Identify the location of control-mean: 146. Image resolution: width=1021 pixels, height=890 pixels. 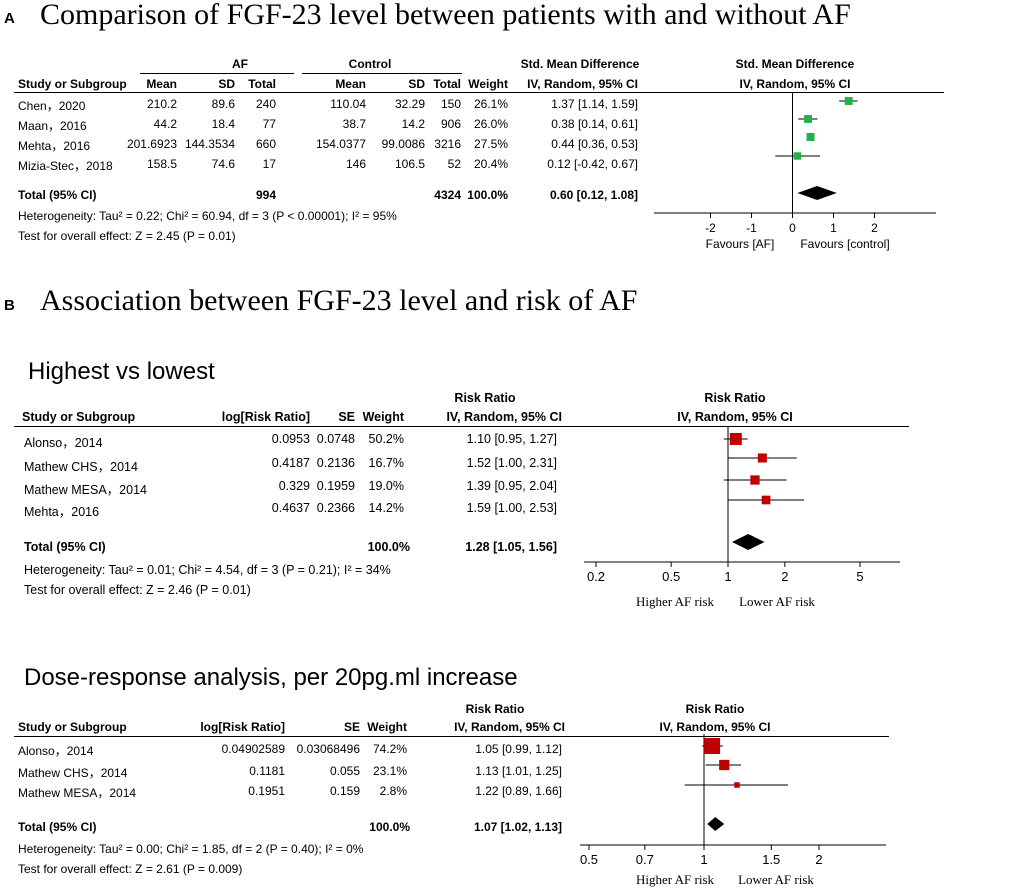
(355, 164).